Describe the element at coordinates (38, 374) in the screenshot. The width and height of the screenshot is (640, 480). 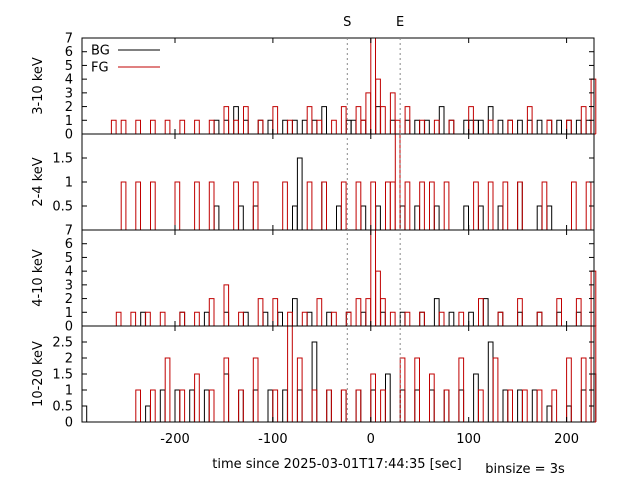
I see `y-axis-label: 10-20 keV` at that location.